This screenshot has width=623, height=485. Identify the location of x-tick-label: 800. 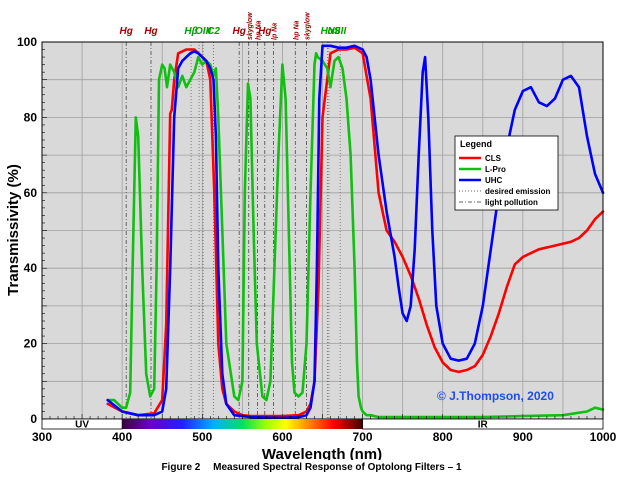
(443, 437).